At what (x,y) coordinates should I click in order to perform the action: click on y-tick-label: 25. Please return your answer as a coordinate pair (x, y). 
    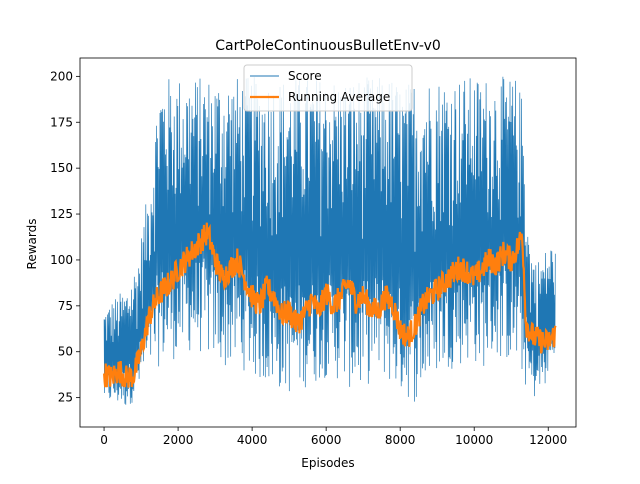
    Looking at the image, I should click on (65, 398).